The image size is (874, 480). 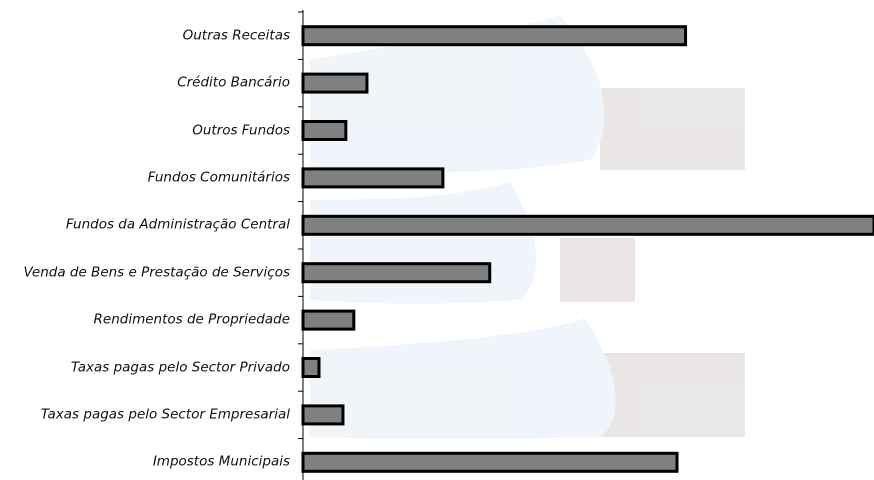 What do you see at coordinates (221, 461) in the screenshot?
I see `category-label: Impostos Municipais` at bounding box center [221, 461].